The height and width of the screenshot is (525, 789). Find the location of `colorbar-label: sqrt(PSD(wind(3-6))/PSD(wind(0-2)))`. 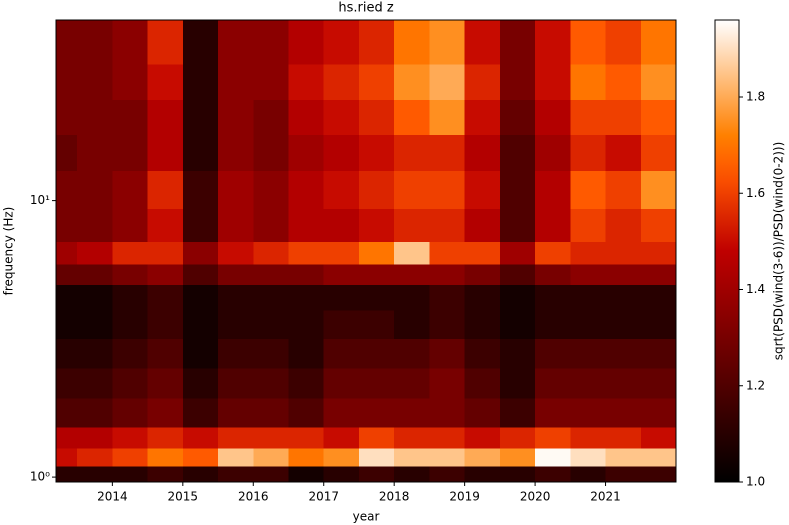

colorbar-label: sqrt(PSD(wind(3-6))/PSD(wind(0-2))) is located at coordinates (779, 251).